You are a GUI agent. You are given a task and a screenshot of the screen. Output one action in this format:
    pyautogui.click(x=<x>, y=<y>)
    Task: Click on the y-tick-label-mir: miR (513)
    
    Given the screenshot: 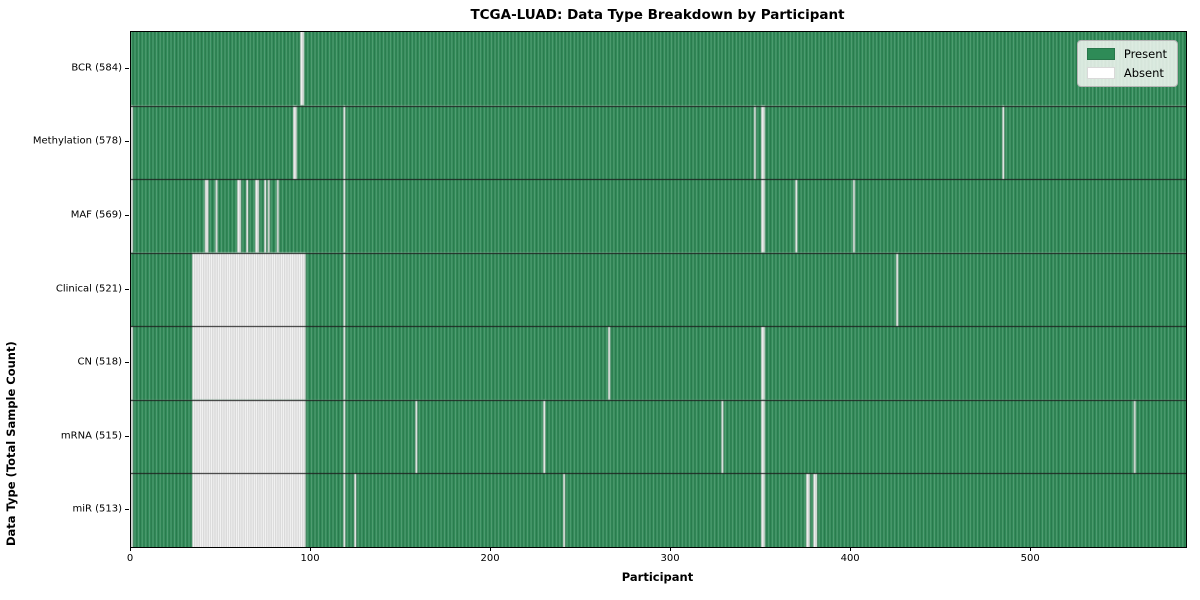 What is the action you would take?
    pyautogui.click(x=97, y=509)
    